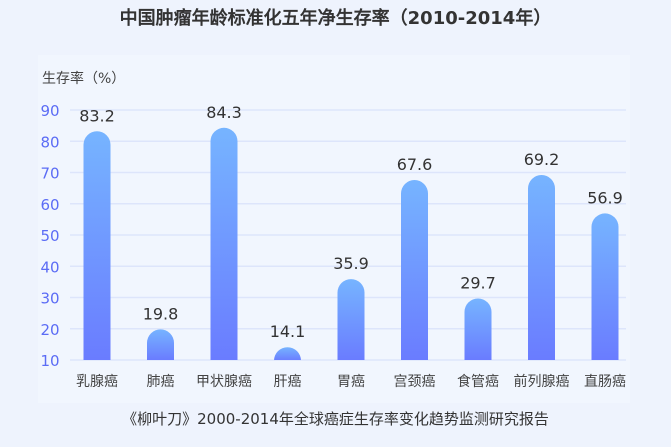 This screenshot has width=671, height=447. What do you see at coordinates (478, 282) in the screenshot?
I see `data-label: 29.7` at bounding box center [478, 282].